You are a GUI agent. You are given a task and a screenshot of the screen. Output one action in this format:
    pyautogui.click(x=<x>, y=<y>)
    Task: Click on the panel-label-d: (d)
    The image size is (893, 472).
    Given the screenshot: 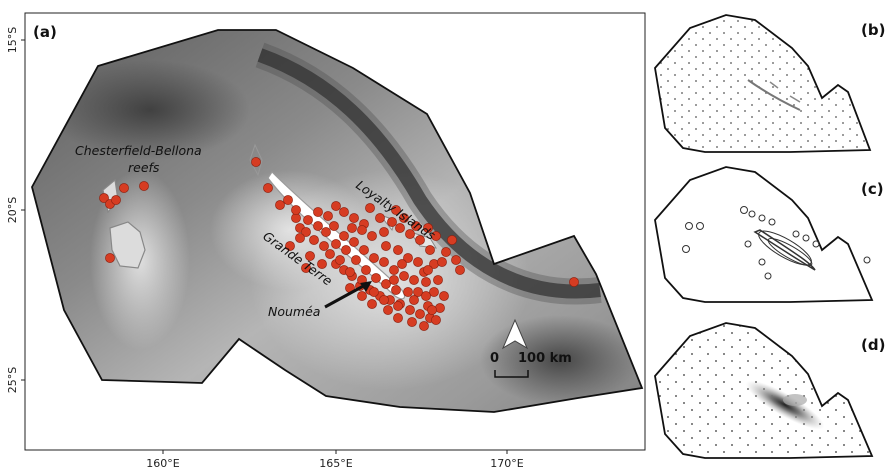 What is the action you would take?
    pyautogui.click(x=873, y=345)
    